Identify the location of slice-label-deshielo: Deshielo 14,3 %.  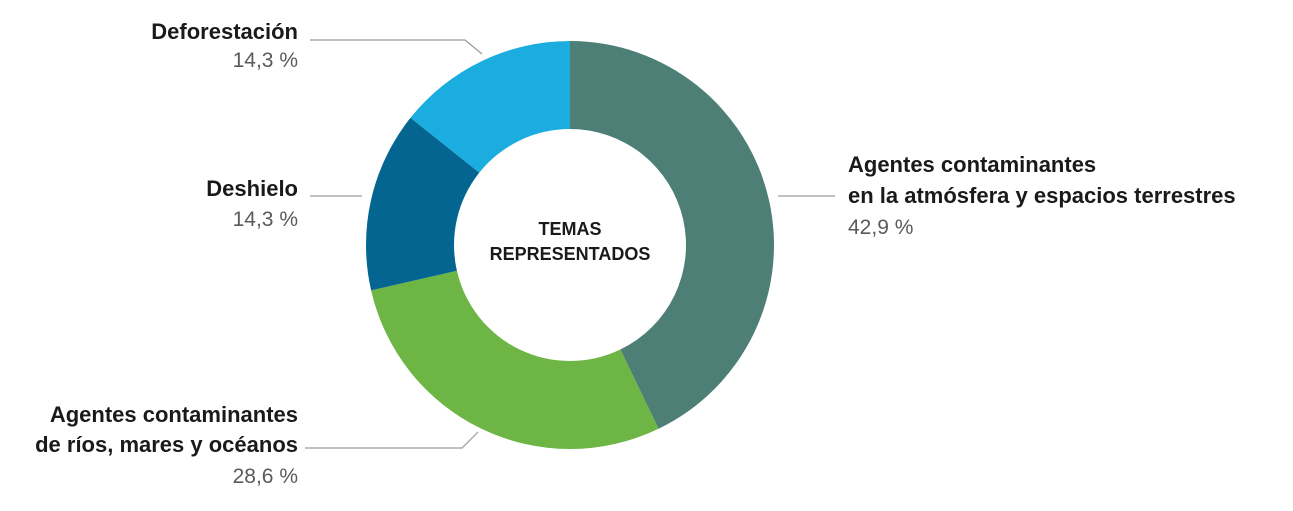
(284, 203).